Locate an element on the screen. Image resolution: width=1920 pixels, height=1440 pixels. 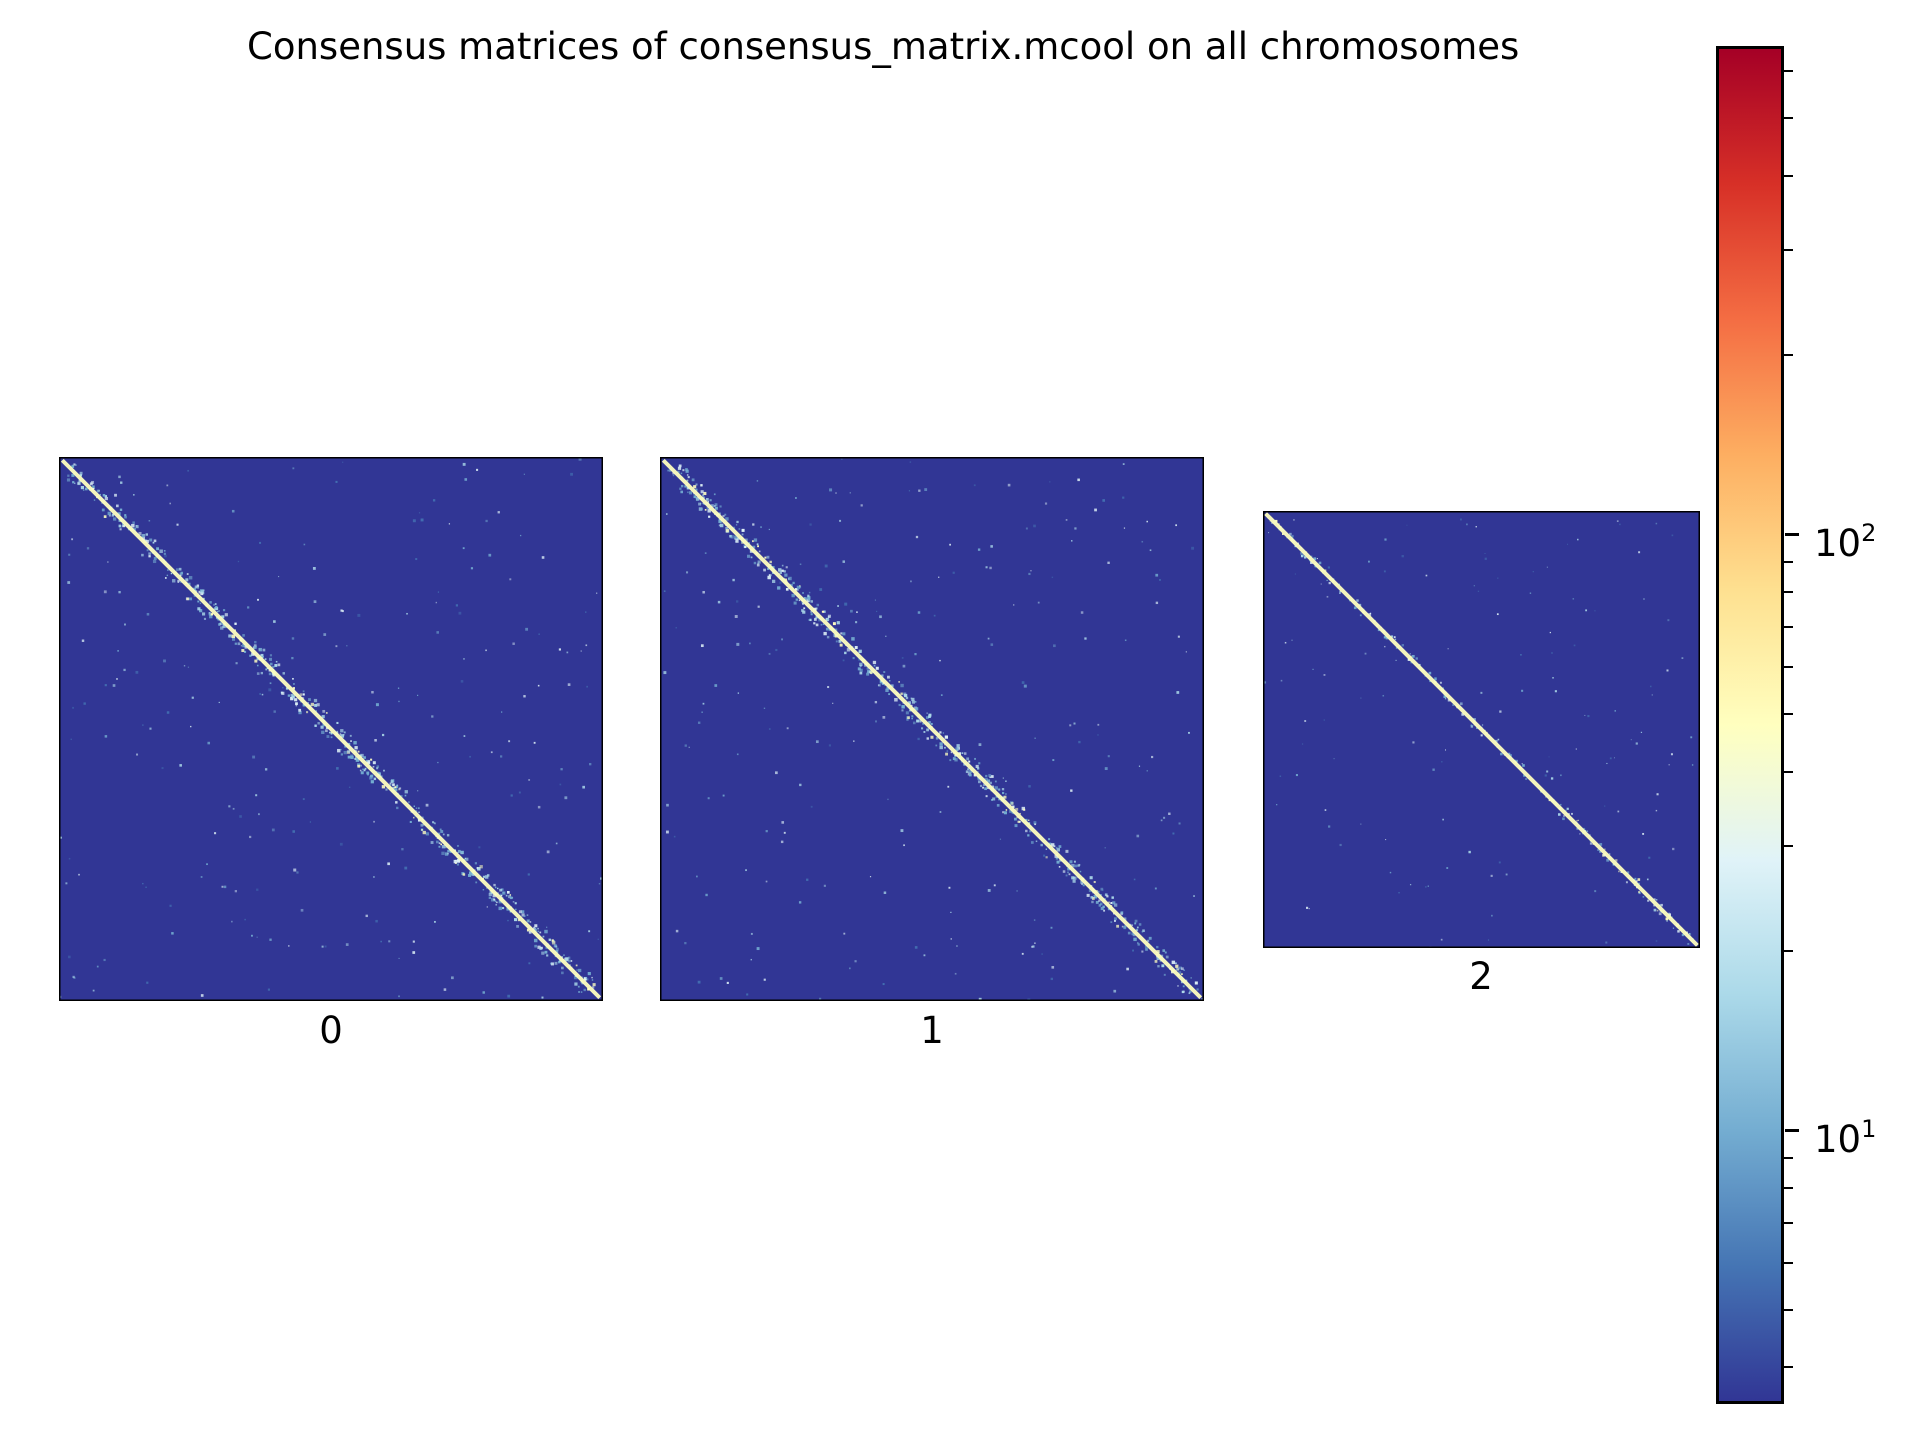
tick-exponent: 2 is located at coordinates (1869, 533).